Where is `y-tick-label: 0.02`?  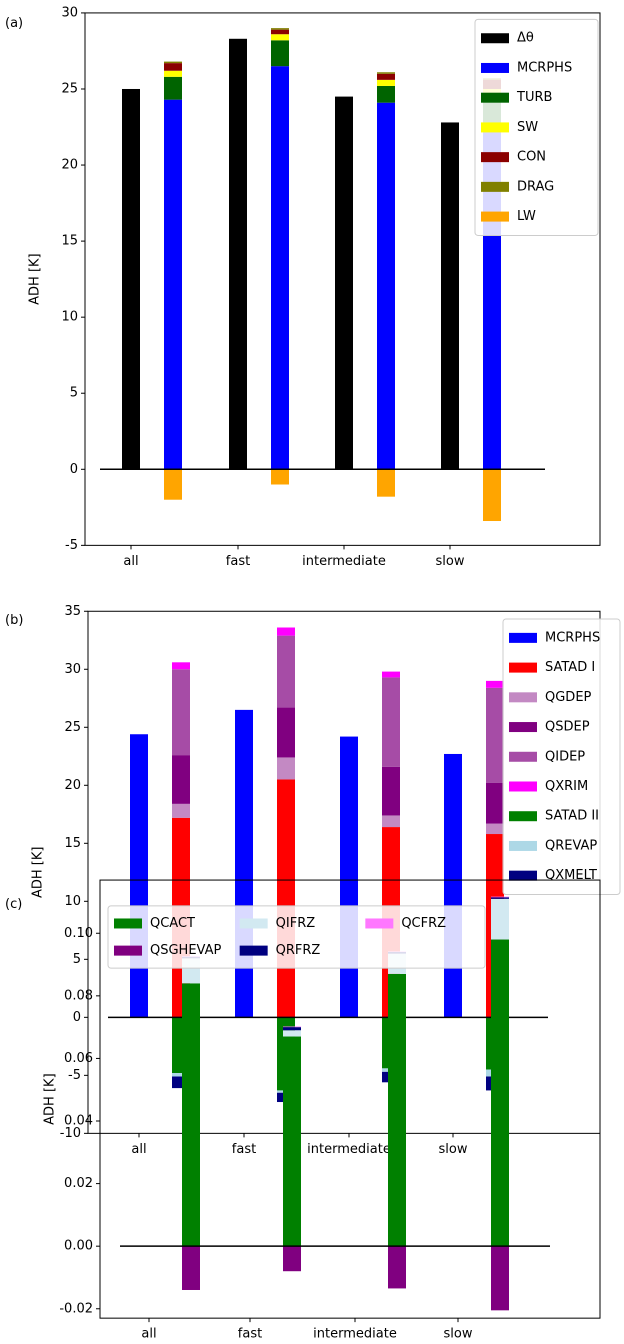 y-tick-label: 0.02 is located at coordinates (78, 1183).